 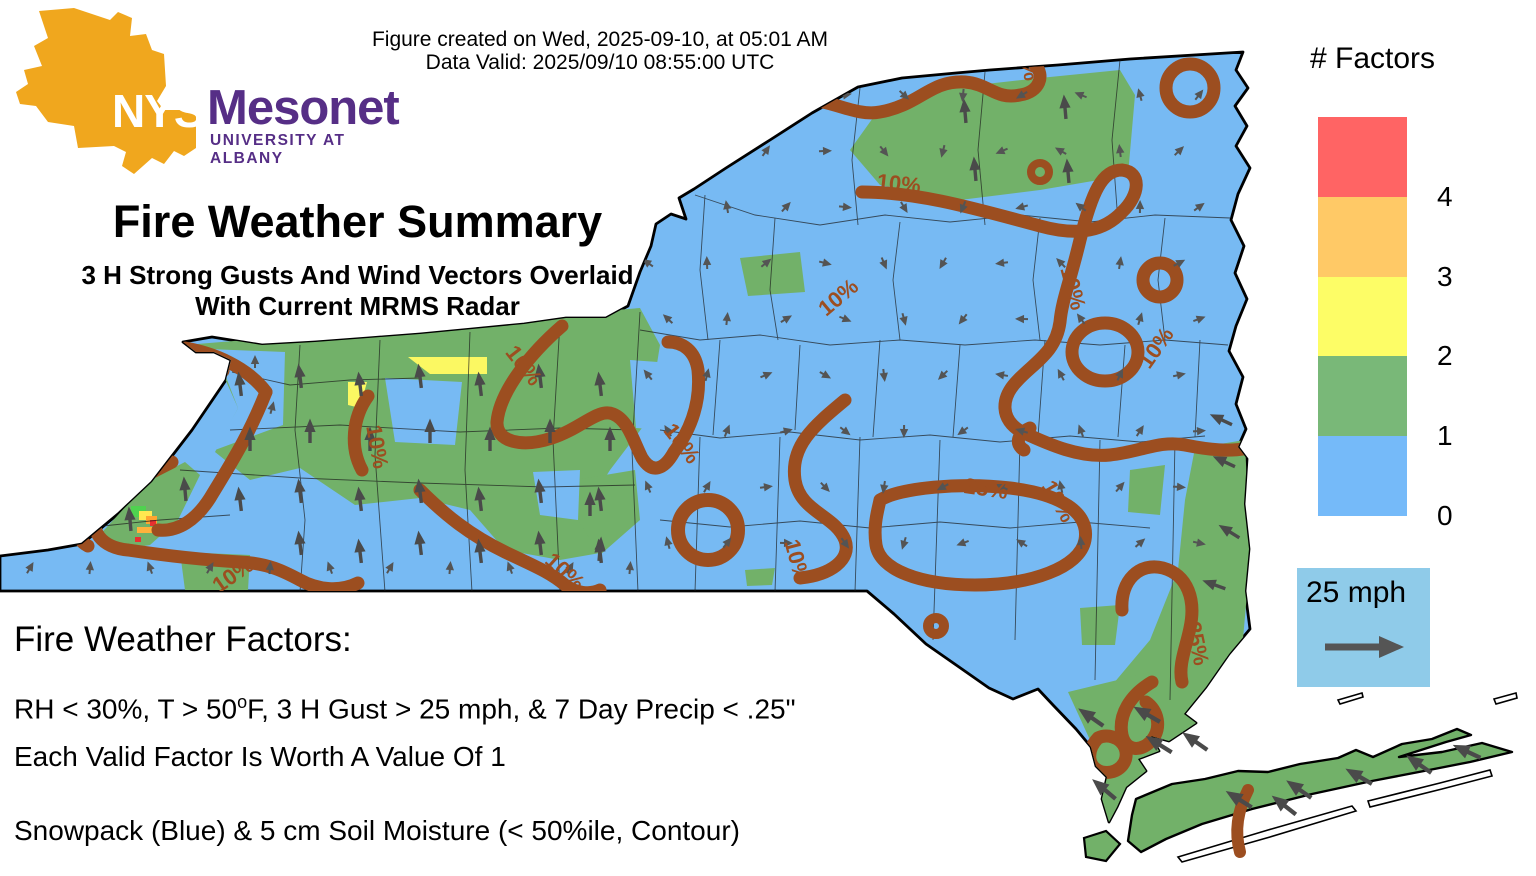 I want to click on data-valid-line: Data Valid: 2025/09/10 08:55:00 UTC, so click(x=600, y=62).